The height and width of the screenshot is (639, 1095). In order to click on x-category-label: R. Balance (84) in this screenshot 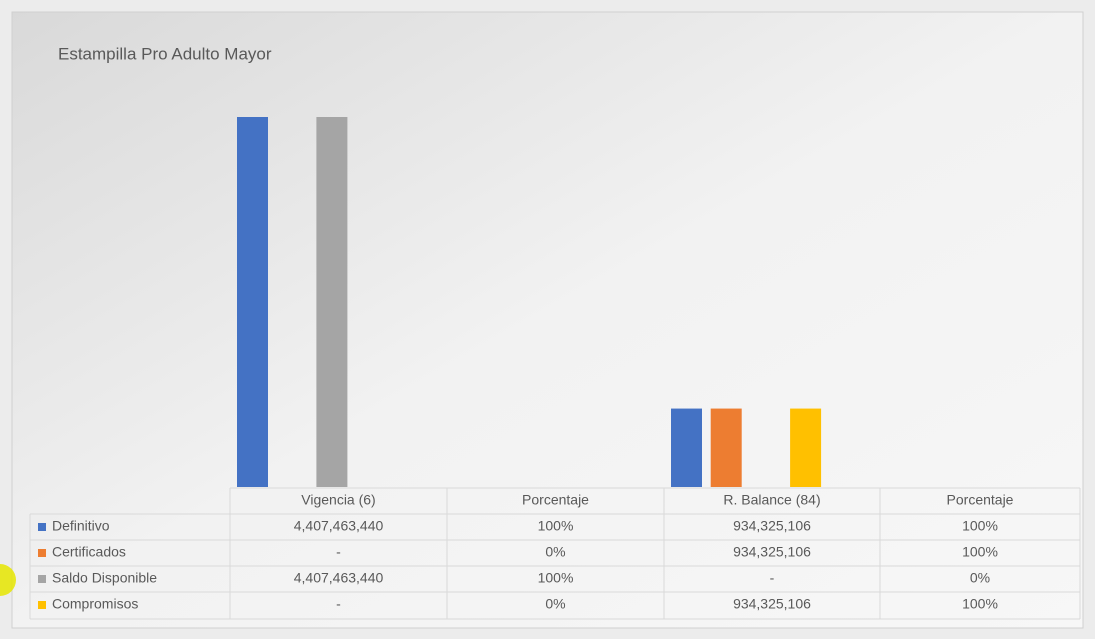, I will do `click(771, 500)`.